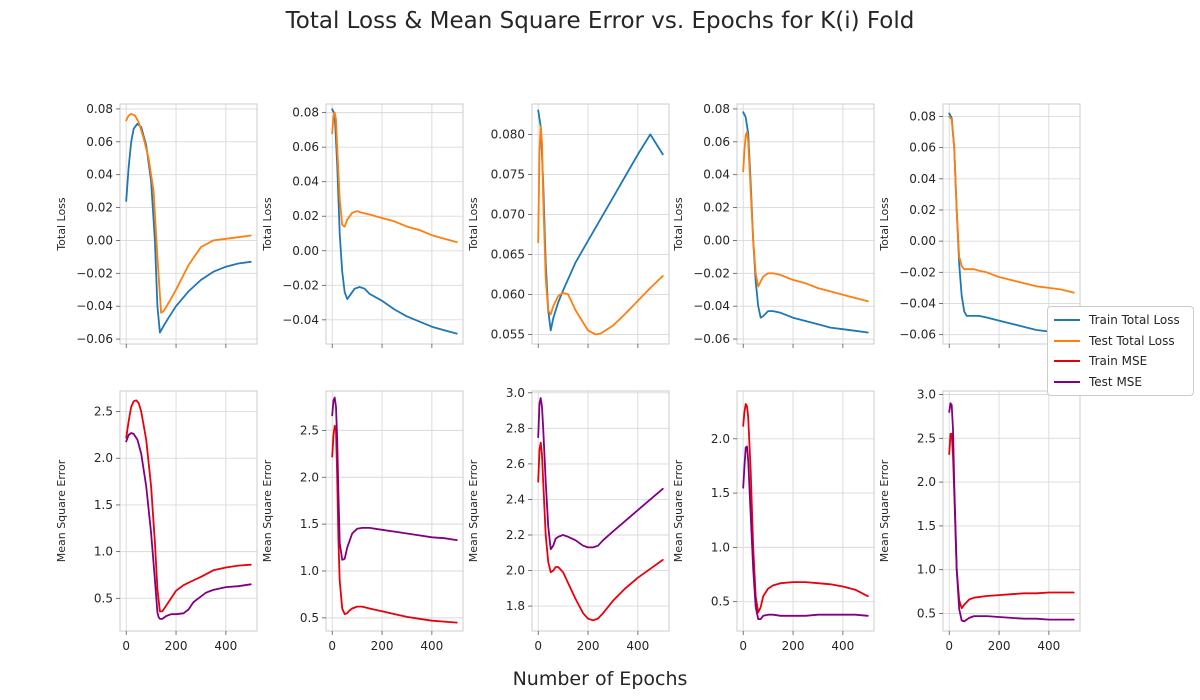 This screenshot has height=700, width=1200. I want to click on legend-item-train-mse: Train MSE, so click(1120, 361).